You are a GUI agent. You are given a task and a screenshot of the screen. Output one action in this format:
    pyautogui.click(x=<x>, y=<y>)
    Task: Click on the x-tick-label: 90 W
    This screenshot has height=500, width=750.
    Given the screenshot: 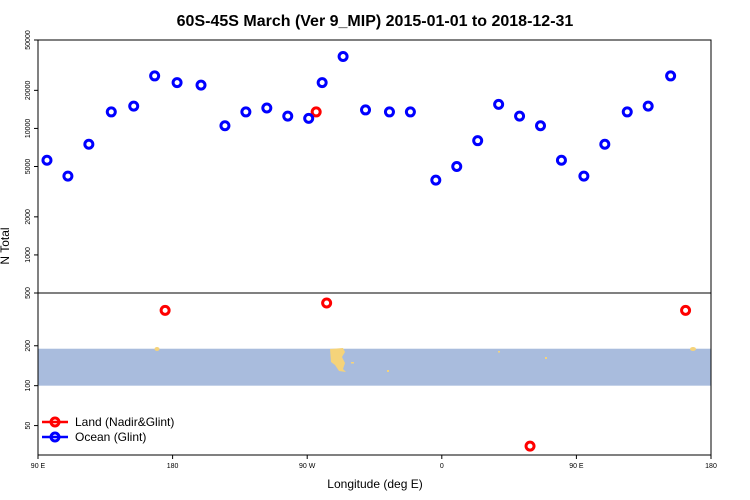 What is the action you would take?
    pyautogui.click(x=307, y=466)
    